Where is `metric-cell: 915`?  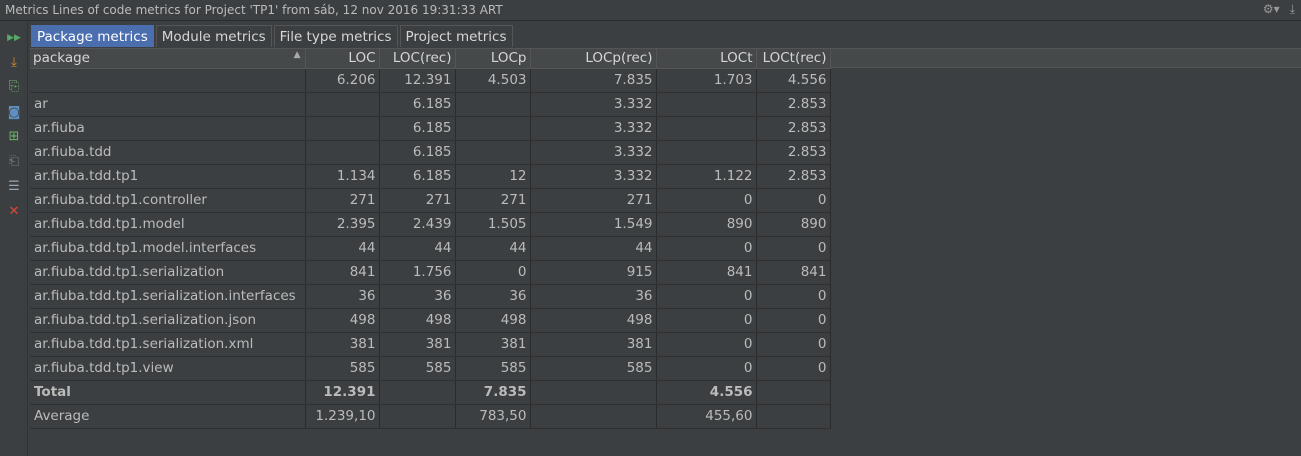 metric-cell: 915 is located at coordinates (593, 272).